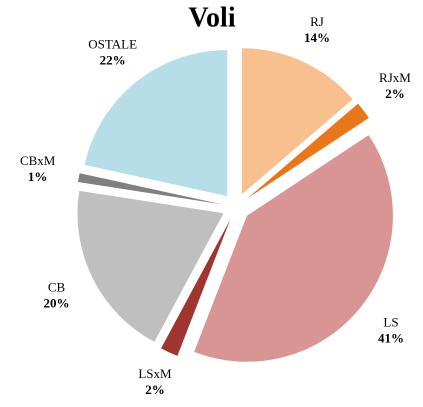 This screenshot has width=423, height=407. I want to click on chart-title: Voli, so click(211, 17).